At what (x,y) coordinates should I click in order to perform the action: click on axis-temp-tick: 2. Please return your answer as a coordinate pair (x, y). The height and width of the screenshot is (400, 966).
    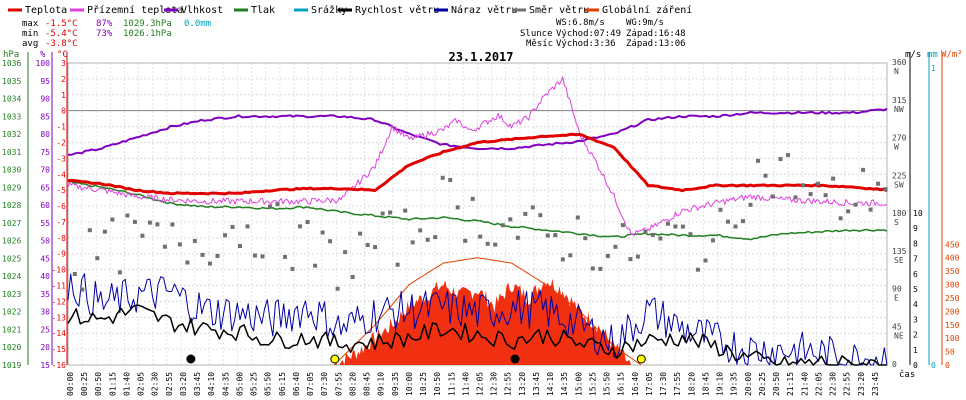
    Looking at the image, I should click on (63, 79).